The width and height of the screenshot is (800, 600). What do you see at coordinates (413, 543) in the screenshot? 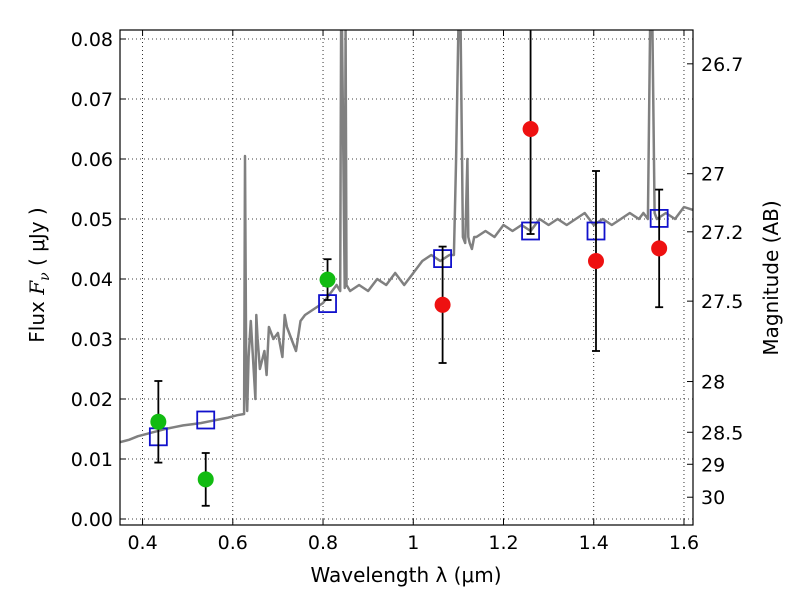
I see `x-tick-label: 1` at bounding box center [413, 543].